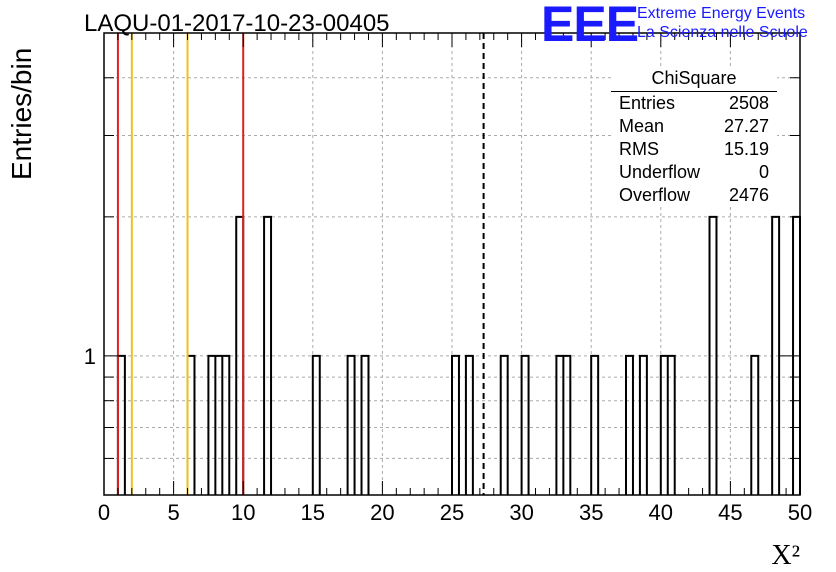  I want to click on stats-row-mean: Mean 27.27, so click(694, 126).